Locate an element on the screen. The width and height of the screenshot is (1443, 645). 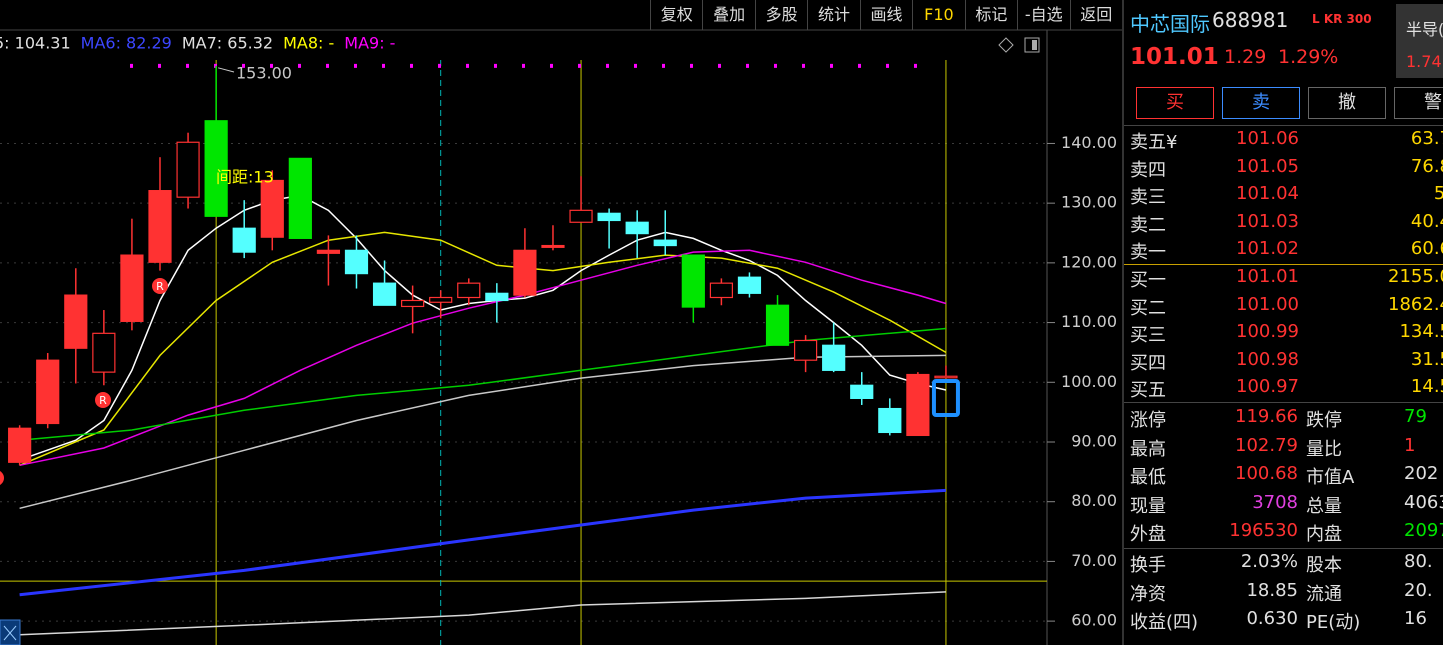
y-tick-label: 110.00 is located at coordinates (1089, 321).